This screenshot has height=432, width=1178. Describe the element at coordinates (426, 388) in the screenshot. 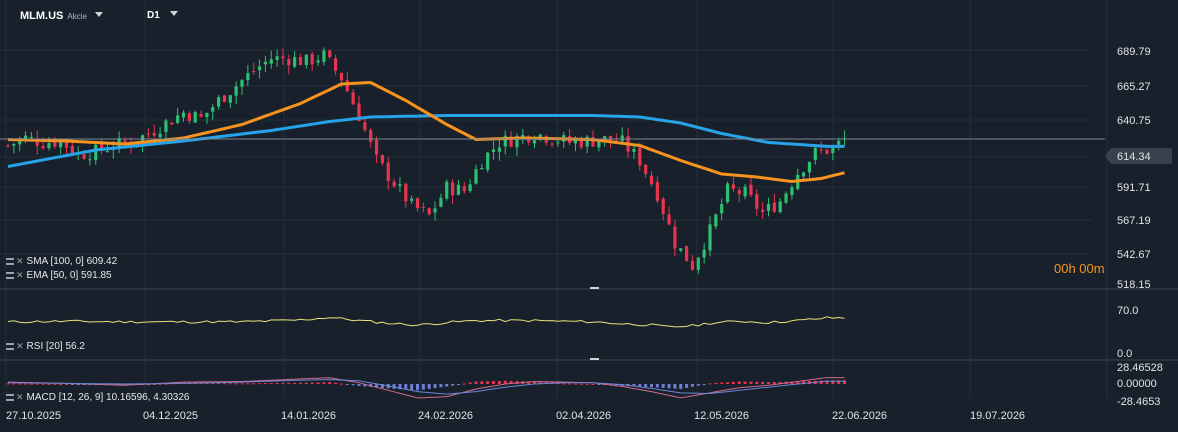

I see `macd-panel` at that location.